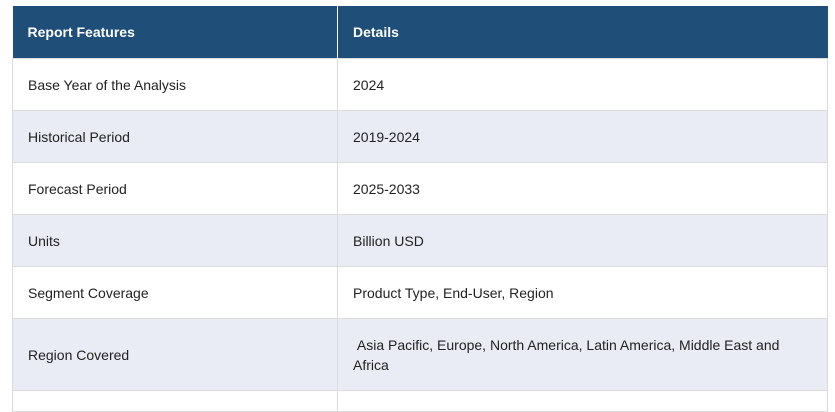 The width and height of the screenshot is (835, 412). I want to click on row-feature-cell: Base Year of the Analysis, so click(175, 84).